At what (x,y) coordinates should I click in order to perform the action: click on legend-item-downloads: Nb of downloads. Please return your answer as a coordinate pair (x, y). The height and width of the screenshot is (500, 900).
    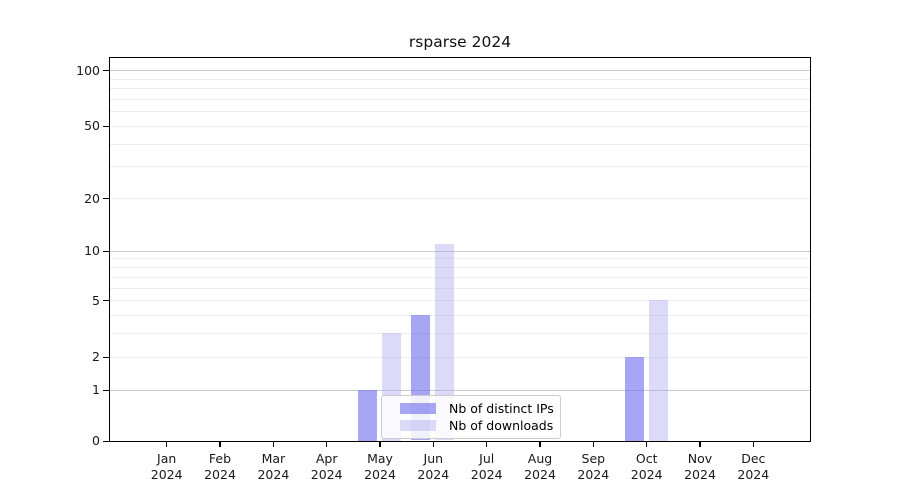
    Looking at the image, I should click on (477, 425).